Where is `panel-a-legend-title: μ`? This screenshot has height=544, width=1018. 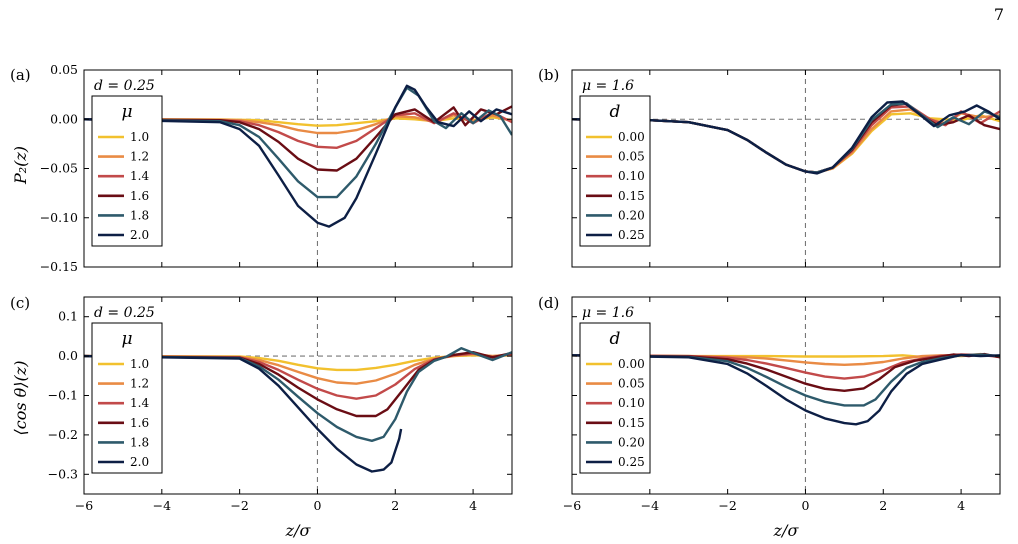
panel-a-legend-title: μ is located at coordinates (126, 112).